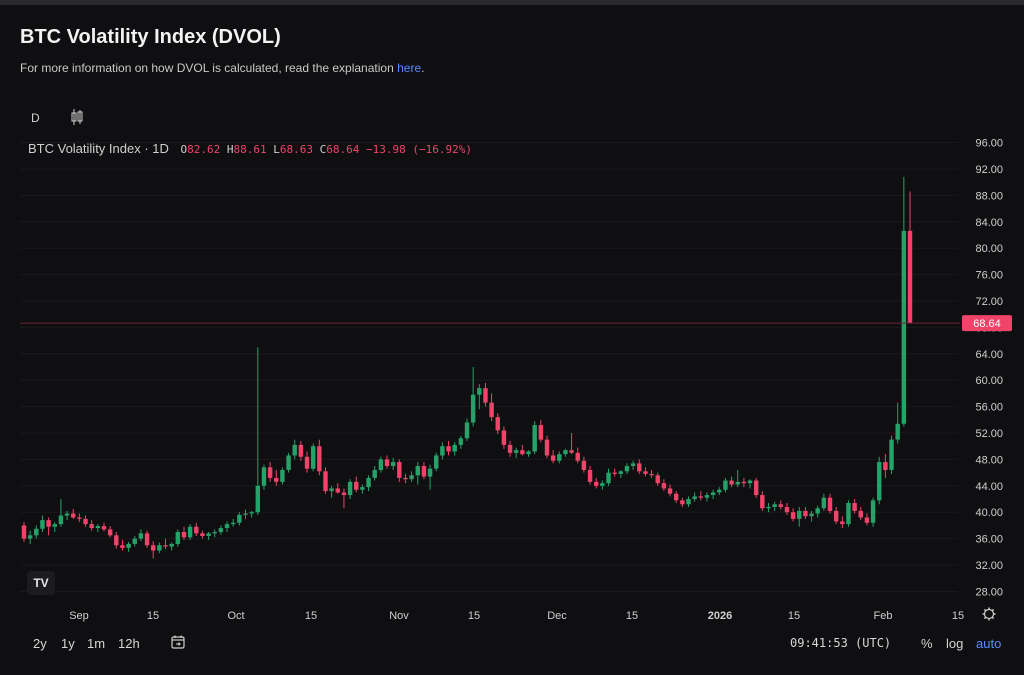  I want to click on percent-scale-button: %, so click(927, 643).